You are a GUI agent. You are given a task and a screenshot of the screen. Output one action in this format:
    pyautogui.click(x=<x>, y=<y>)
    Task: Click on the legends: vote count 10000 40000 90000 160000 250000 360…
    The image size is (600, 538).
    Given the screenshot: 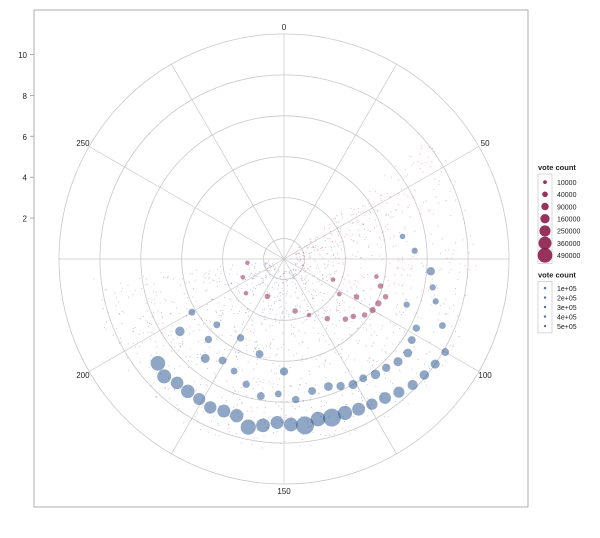 What is the action you would take?
    pyautogui.click(x=558, y=248)
    